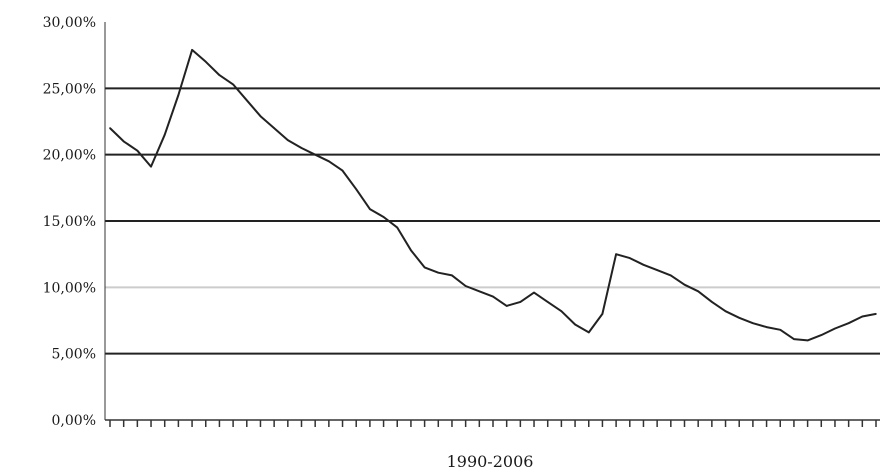  I want to click on y-tick-label: 30,00%, so click(69, 23).